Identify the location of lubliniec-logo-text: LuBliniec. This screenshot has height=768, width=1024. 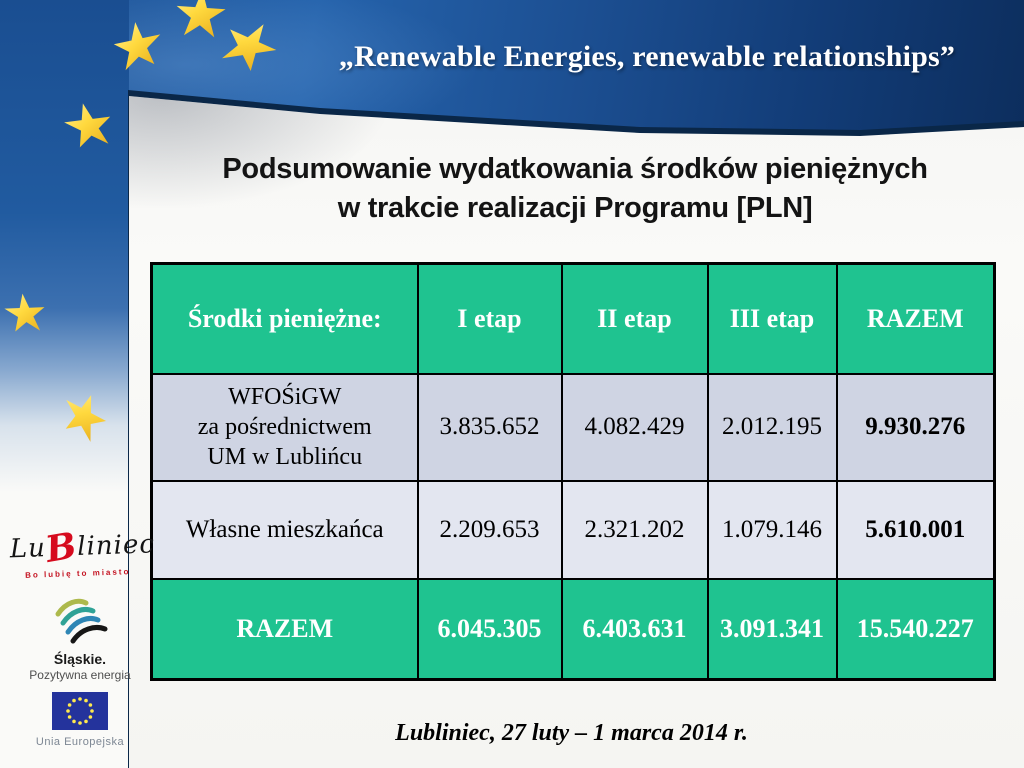
(82, 547).